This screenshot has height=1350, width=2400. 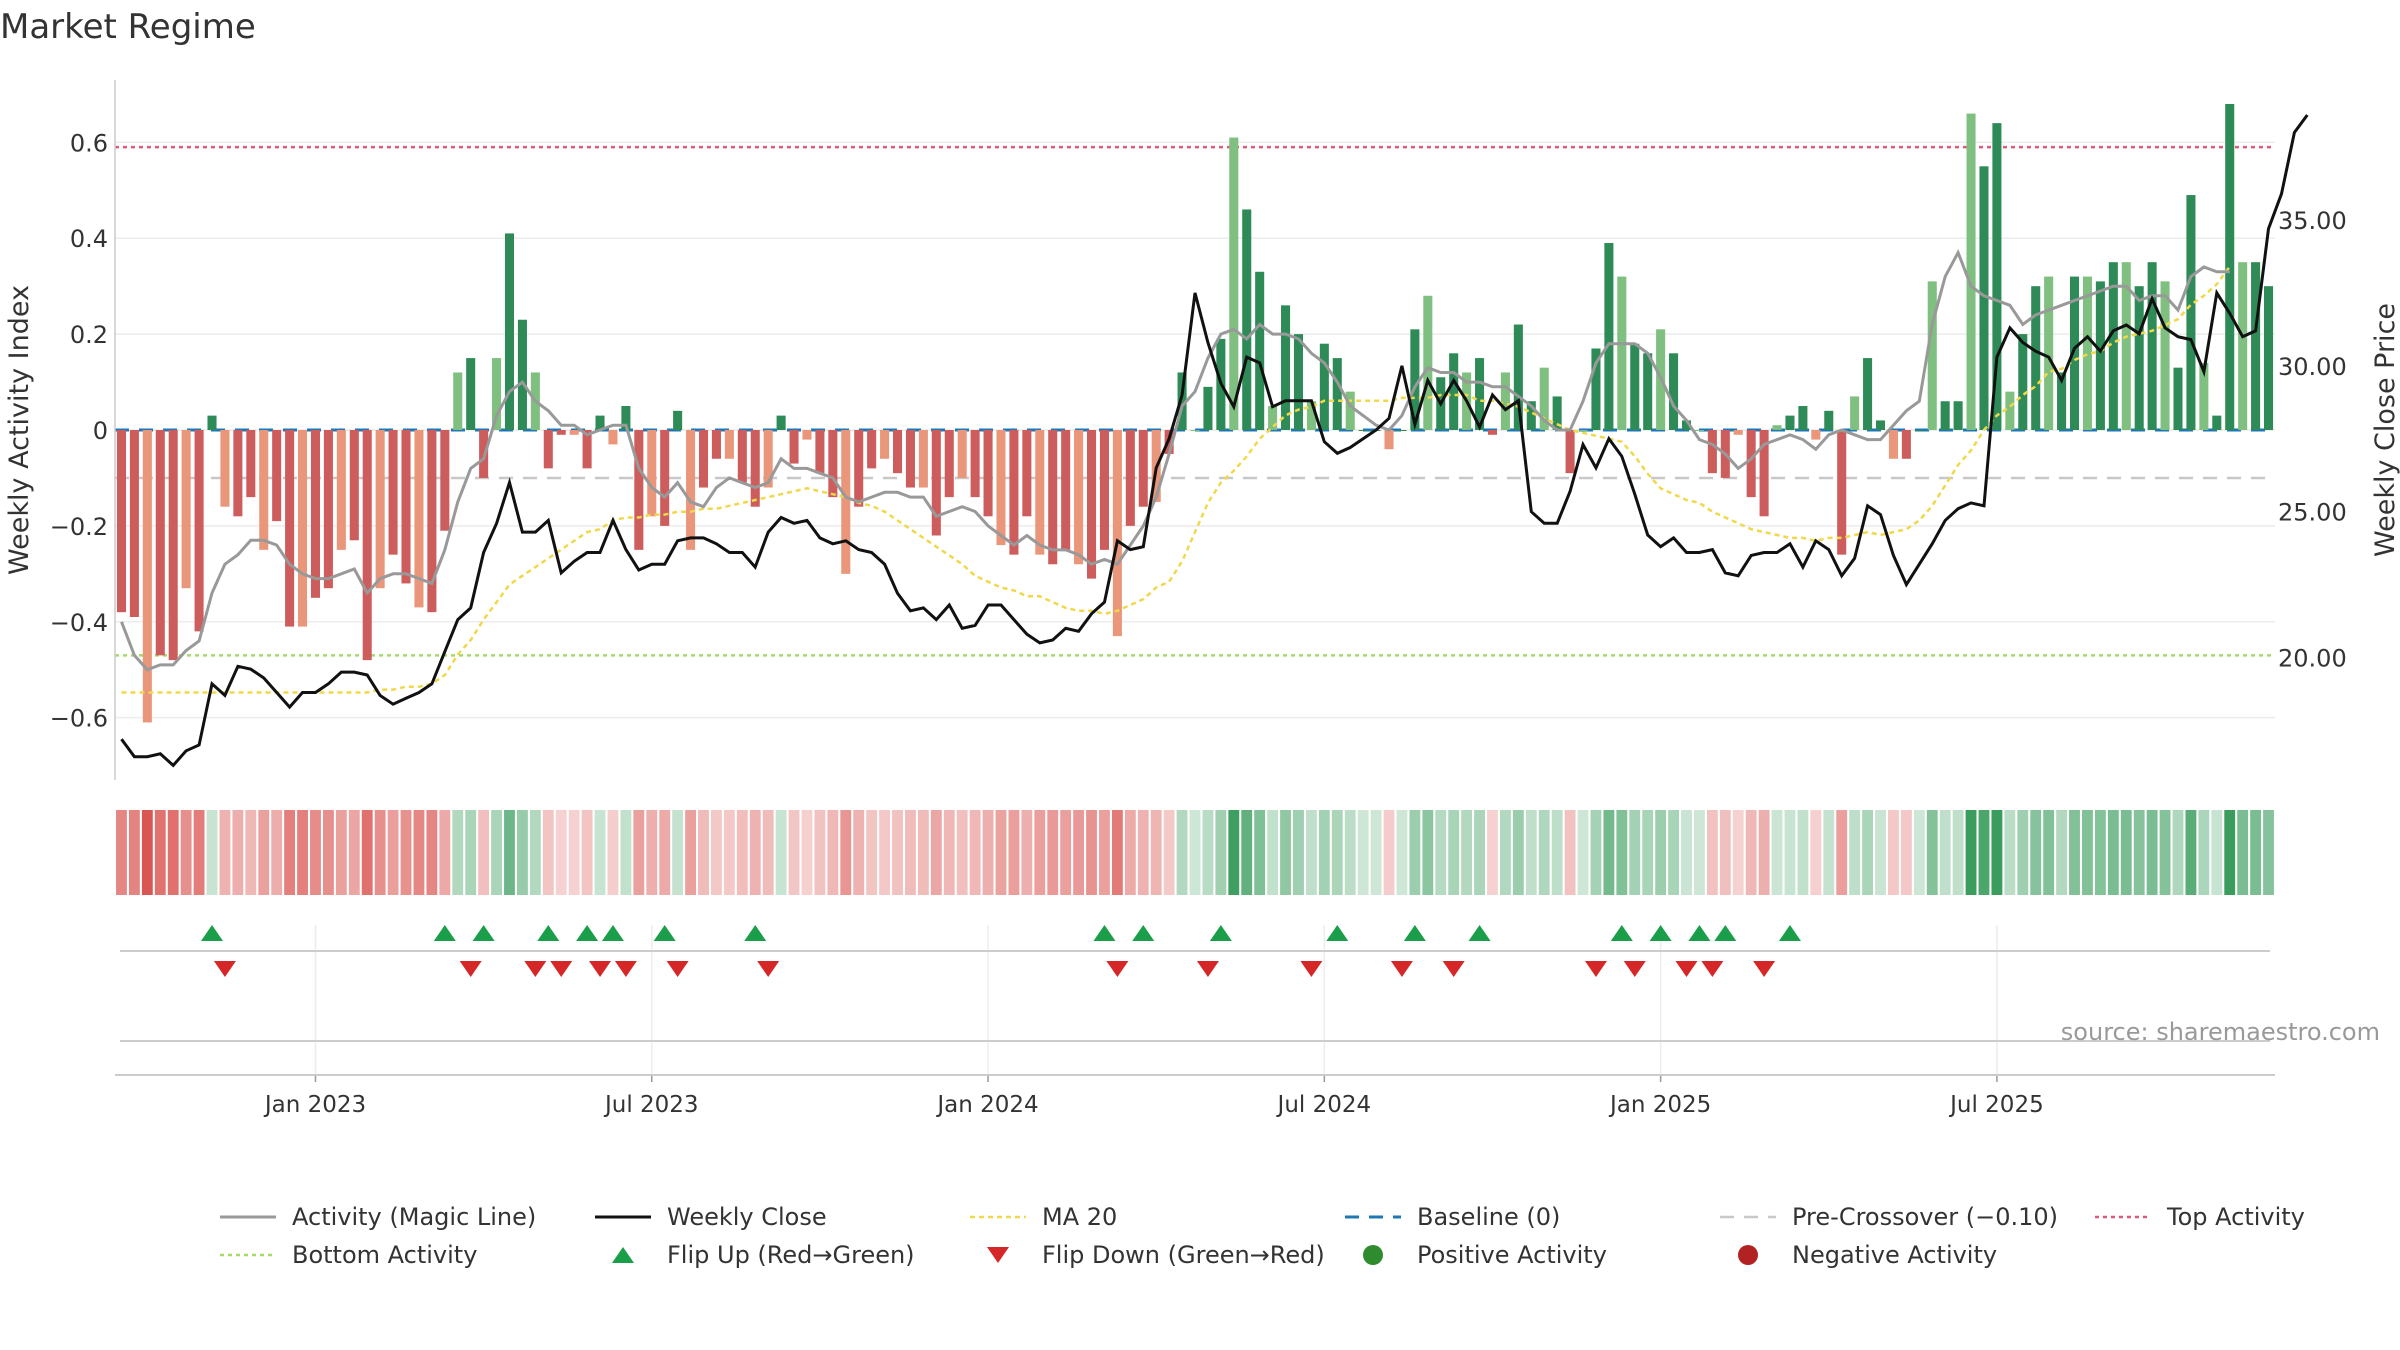 I want to click on legend-swatch-flip-up, so click(x=623, y=1255).